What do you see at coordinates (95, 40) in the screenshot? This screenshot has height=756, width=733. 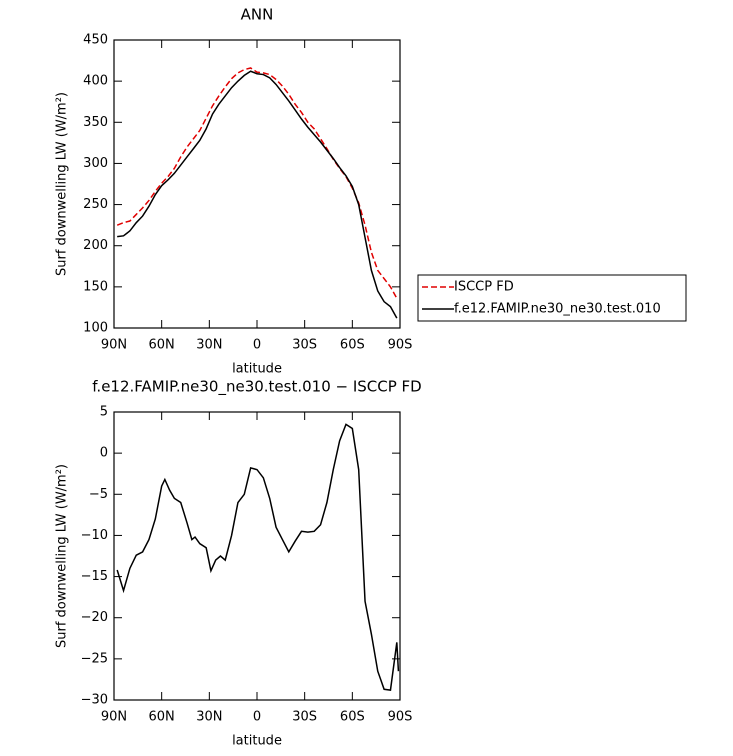 I see `y-tick-label: 450` at bounding box center [95, 40].